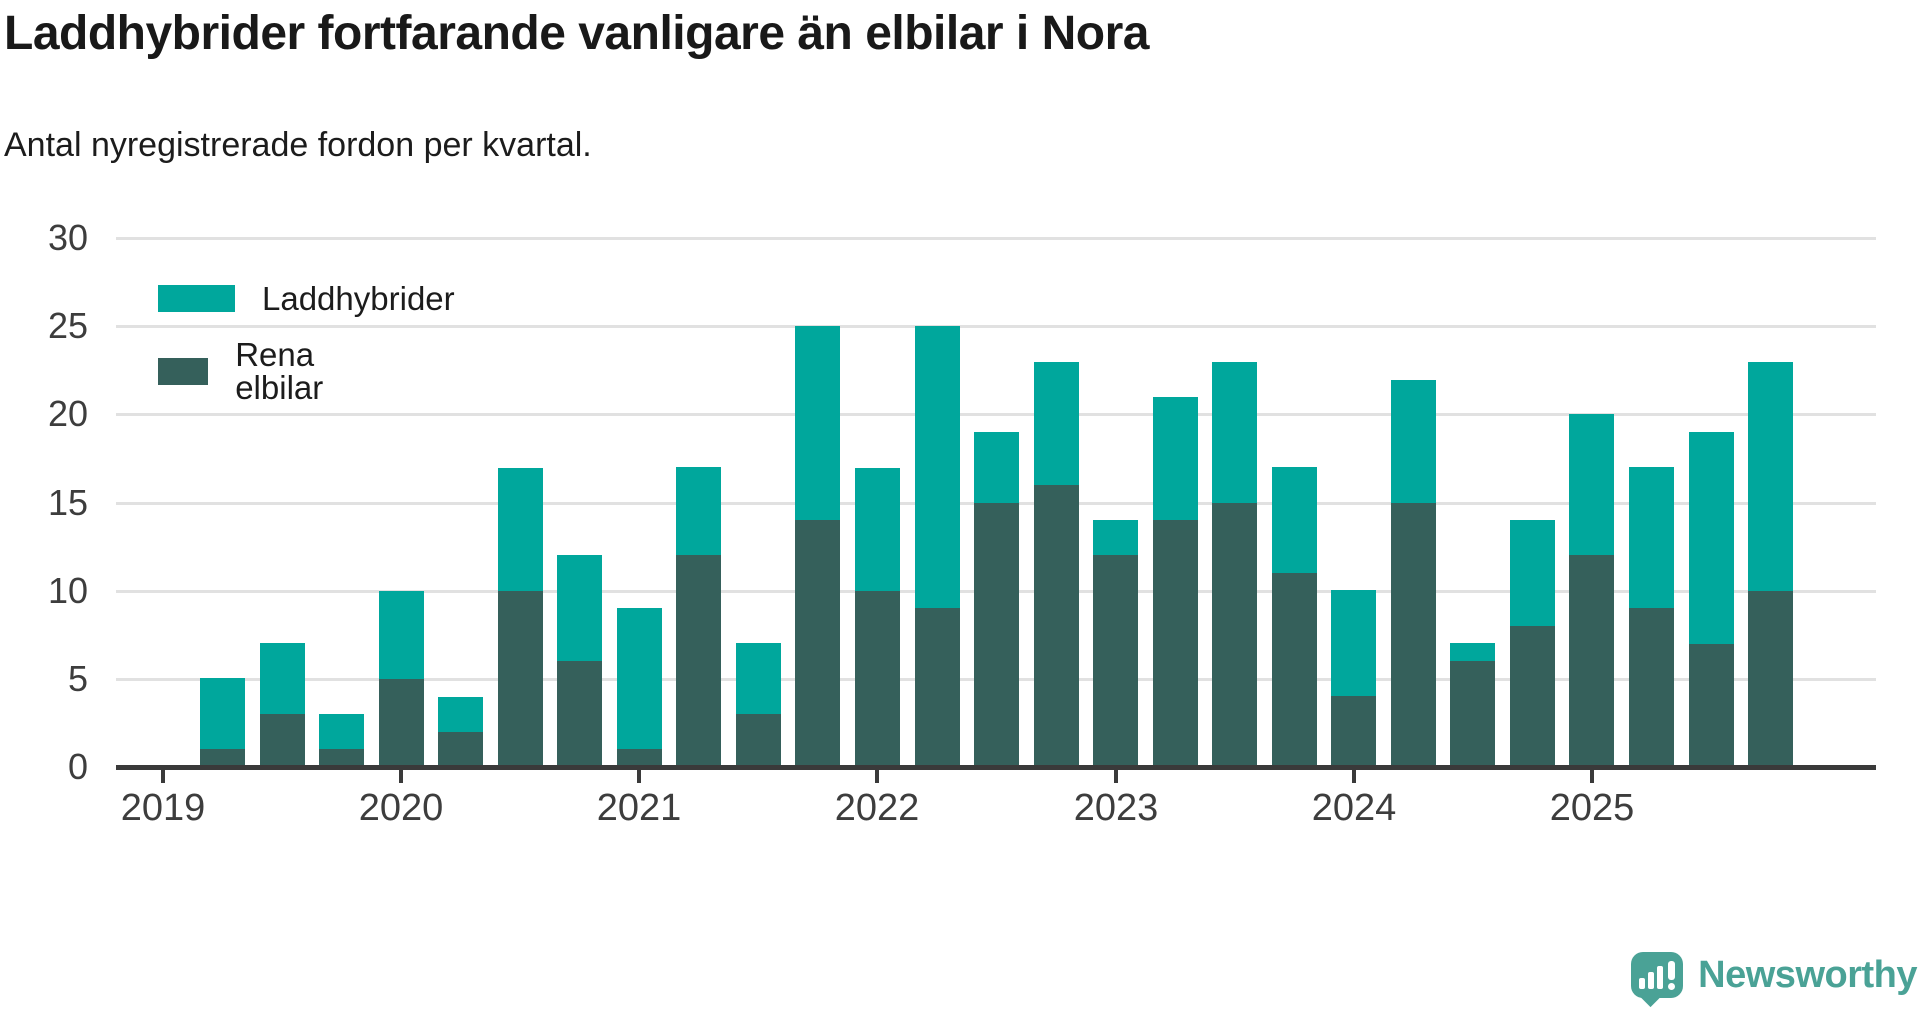 Image resolution: width=1920 pixels, height=1010 pixels. I want to click on x-axis-label: 2021, so click(639, 808).